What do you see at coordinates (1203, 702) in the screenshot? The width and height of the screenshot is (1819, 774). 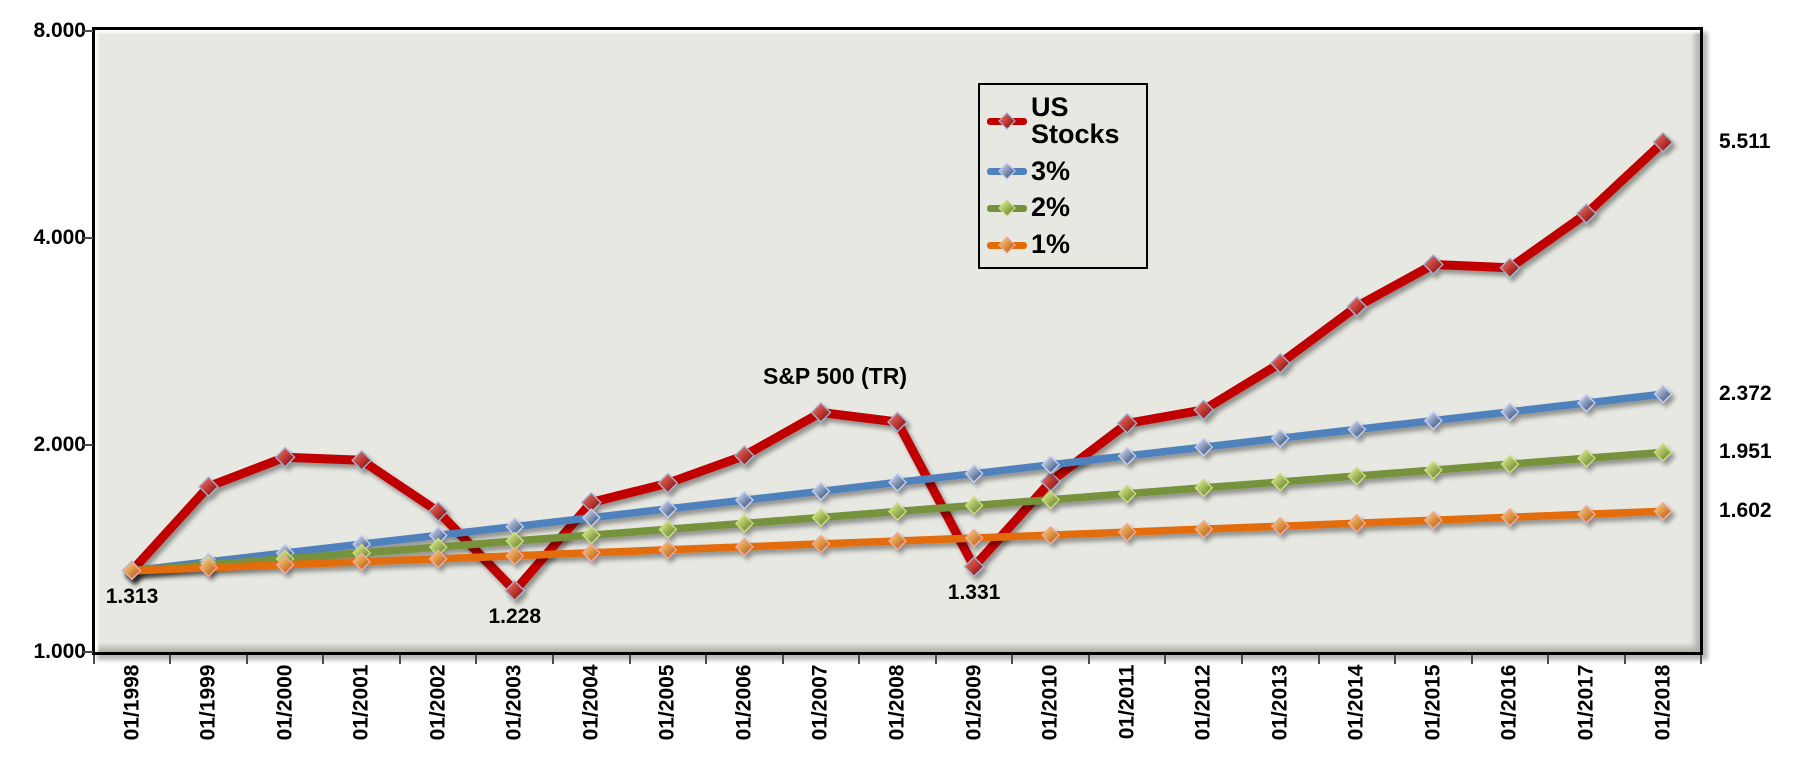 I see `x-axis-label: 01/2012` at bounding box center [1203, 702].